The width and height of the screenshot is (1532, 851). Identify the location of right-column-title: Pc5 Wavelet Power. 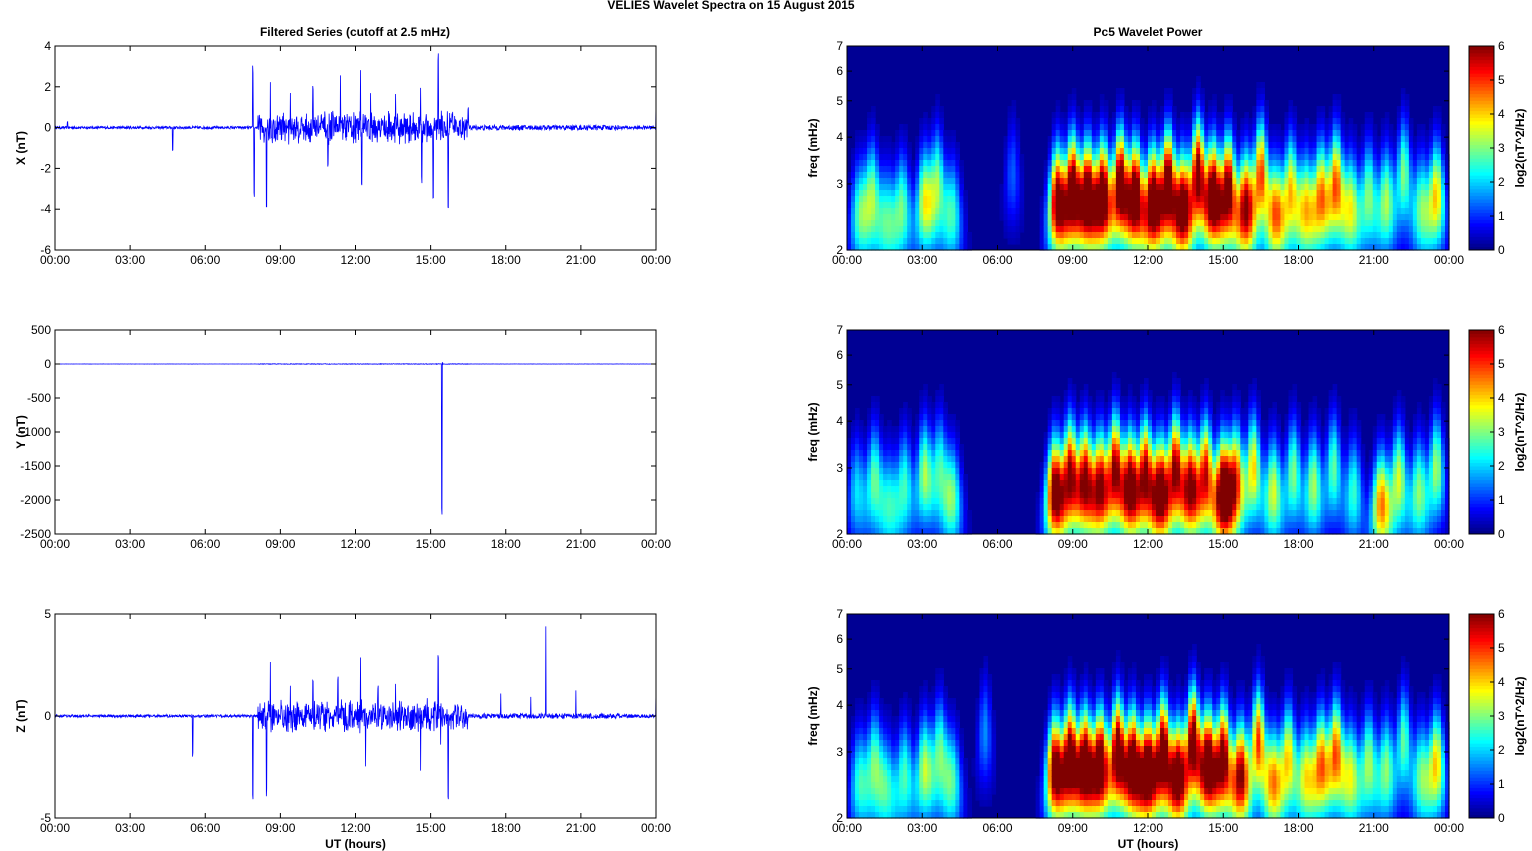
(1148, 32).